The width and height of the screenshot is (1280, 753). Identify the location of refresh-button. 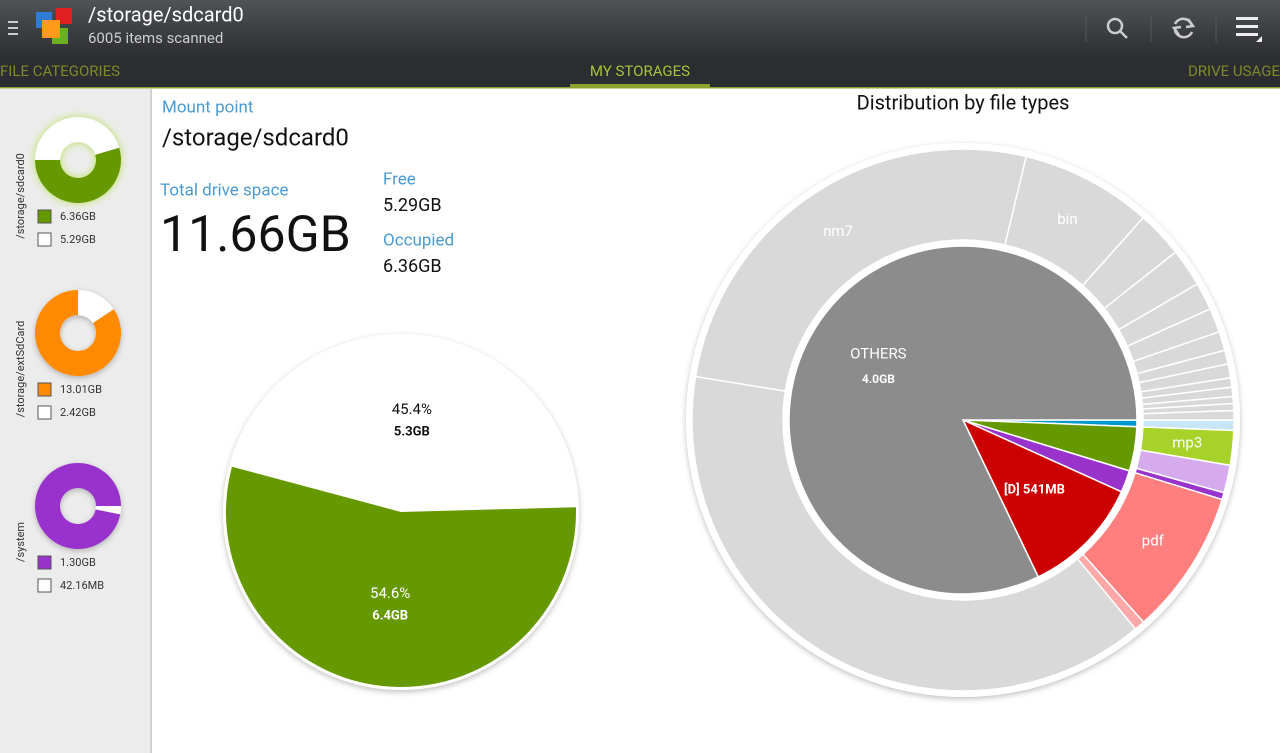
(1183, 28).